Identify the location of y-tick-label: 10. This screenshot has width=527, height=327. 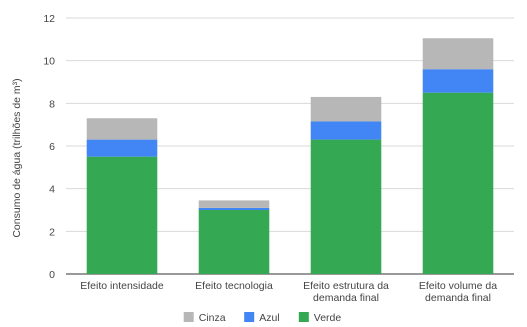
(49, 62).